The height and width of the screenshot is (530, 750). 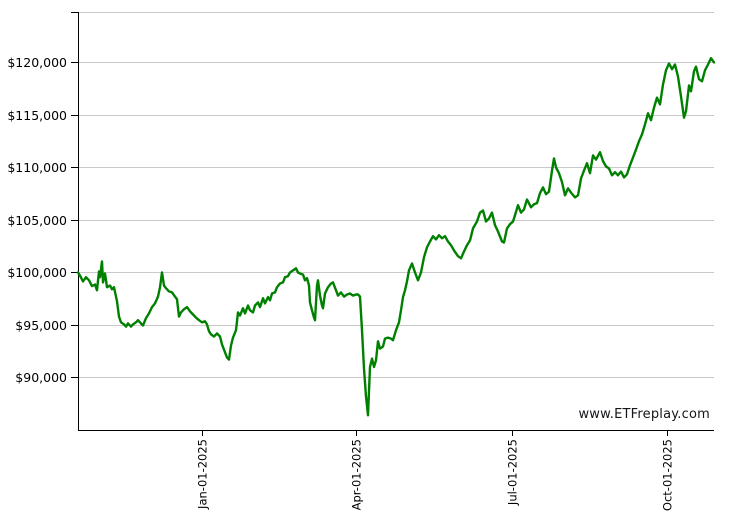 I want to click on x-axis-label: Jan-01-2025, so click(x=203, y=474).